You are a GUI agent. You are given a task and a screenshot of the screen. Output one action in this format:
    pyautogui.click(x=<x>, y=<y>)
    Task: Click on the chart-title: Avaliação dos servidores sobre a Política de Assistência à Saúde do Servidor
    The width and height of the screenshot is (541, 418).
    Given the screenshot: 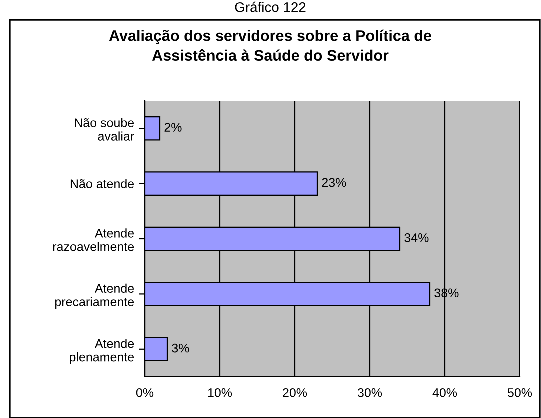 What is the action you would take?
    pyautogui.click(x=270, y=46)
    